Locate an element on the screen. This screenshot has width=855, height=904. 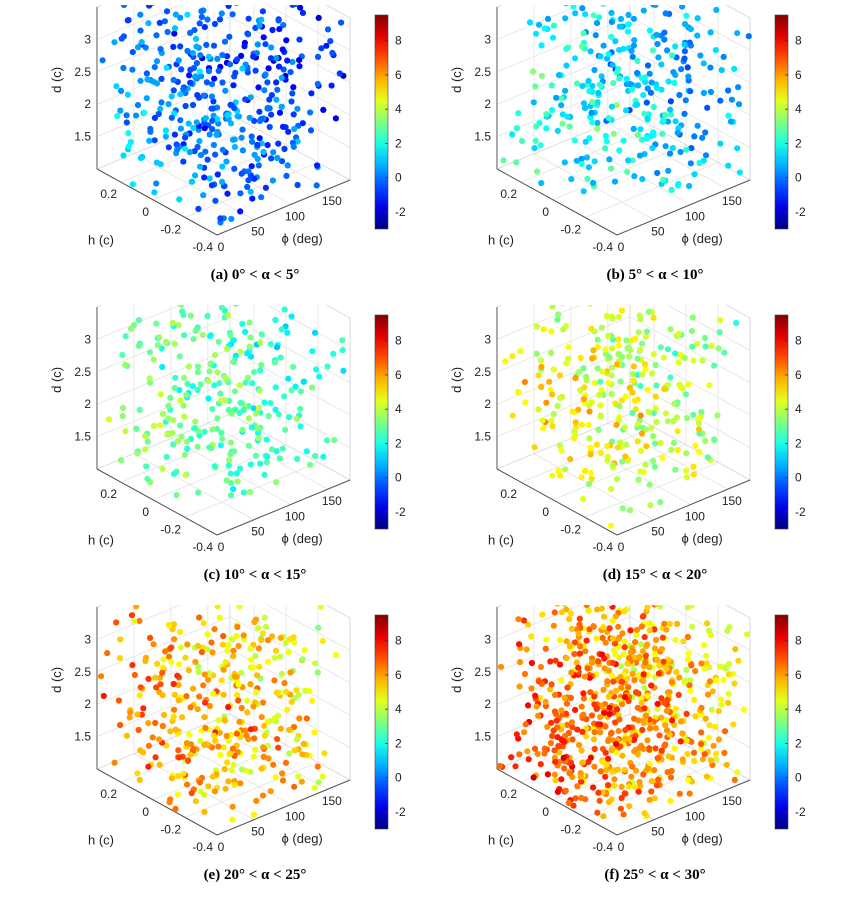
colorbar-tick-label: 8 is located at coordinates (798, 341).